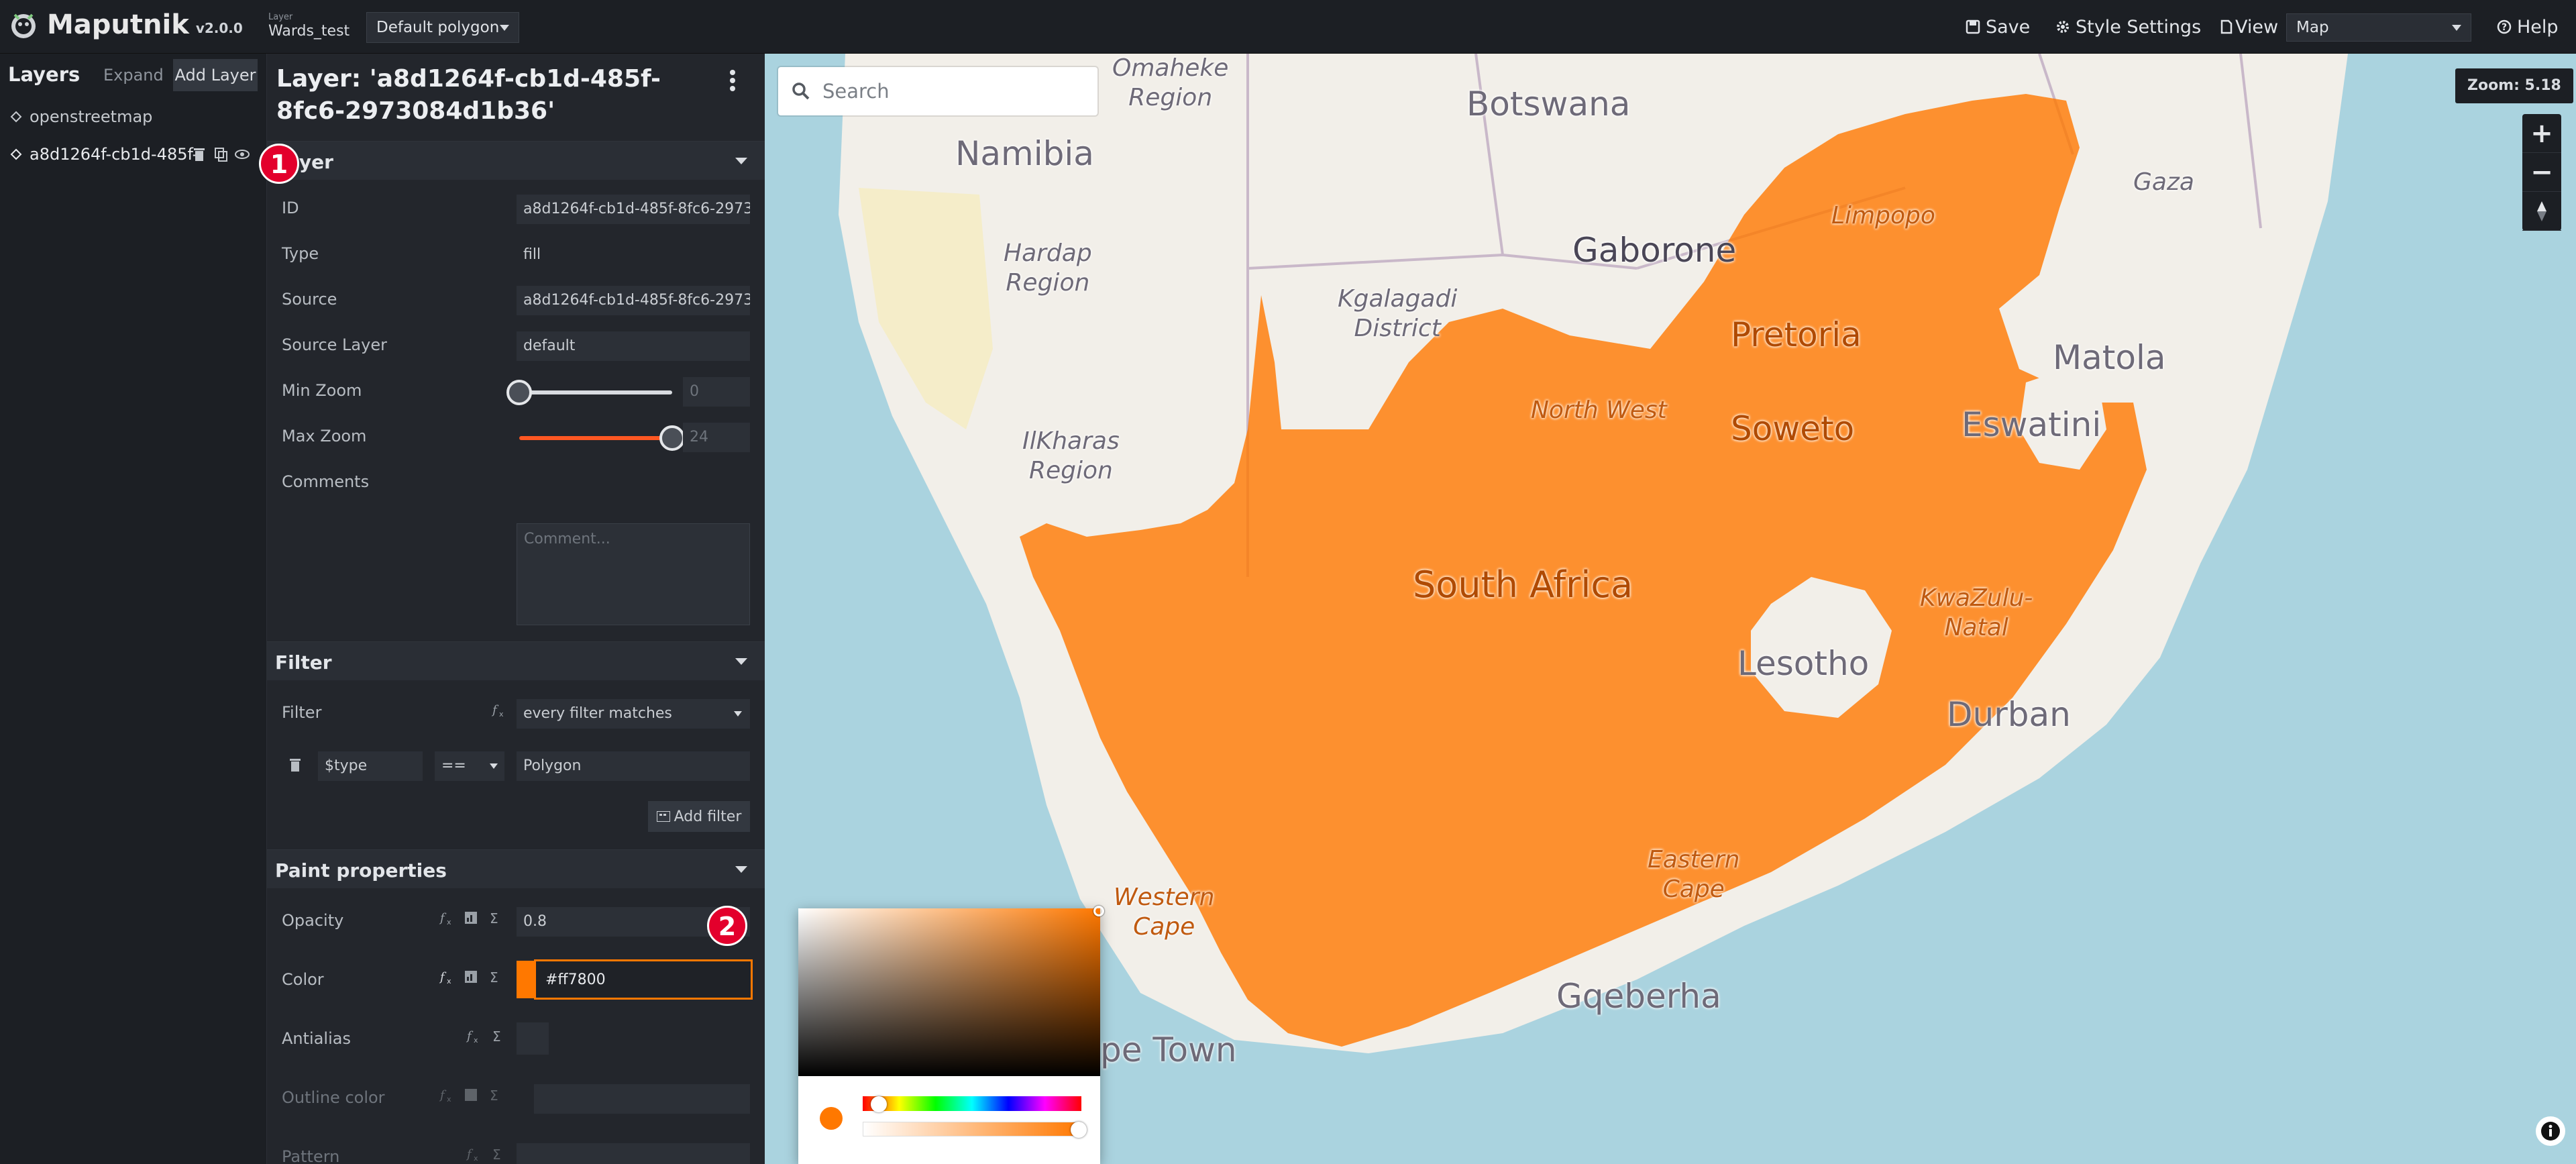 The width and height of the screenshot is (2576, 1164). Describe the element at coordinates (633, 346) in the screenshot. I see `source-layer-input: default` at that location.